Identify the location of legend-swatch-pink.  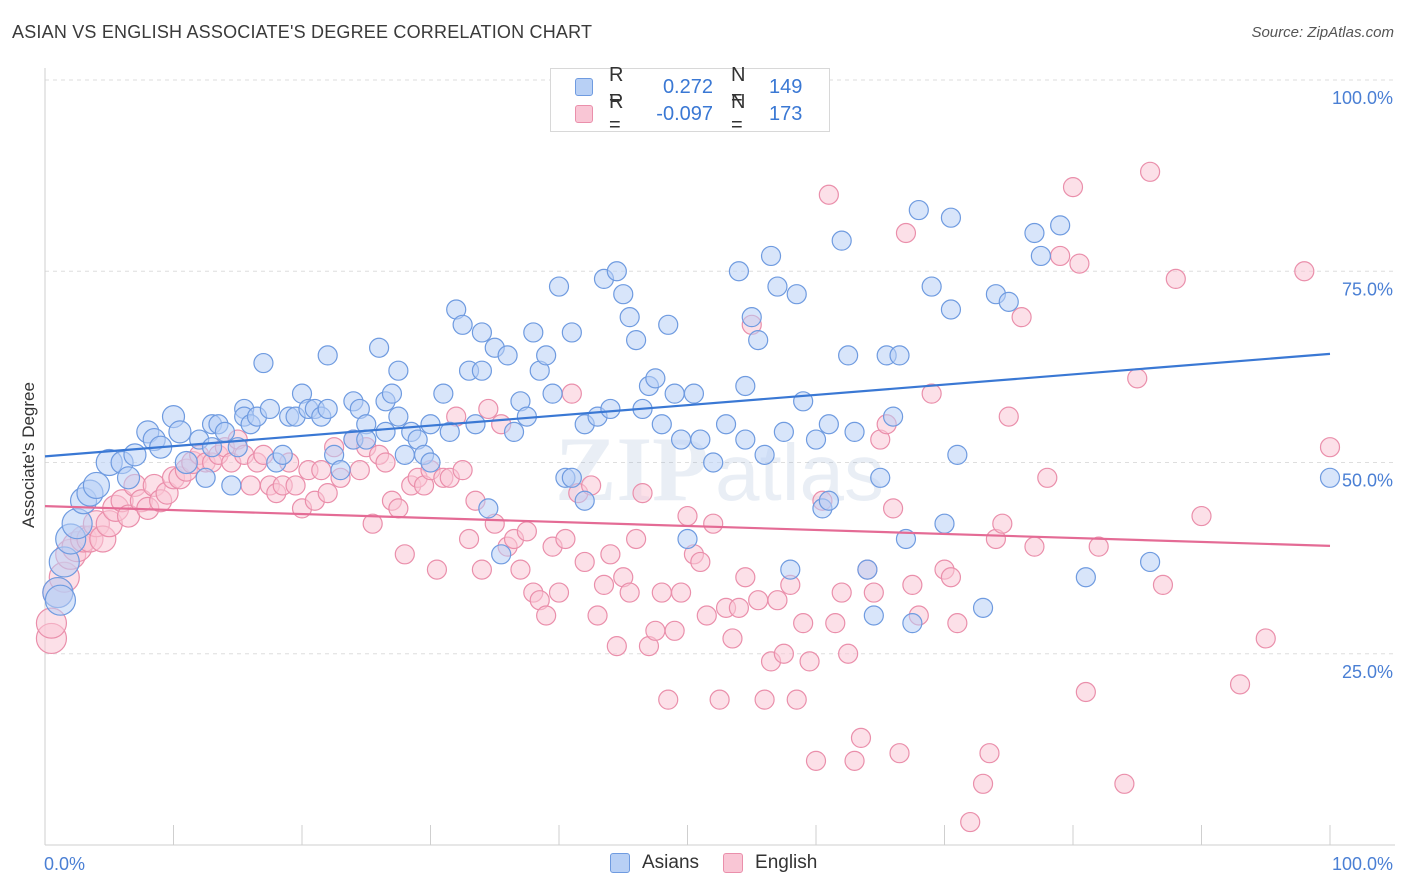
(584, 114).